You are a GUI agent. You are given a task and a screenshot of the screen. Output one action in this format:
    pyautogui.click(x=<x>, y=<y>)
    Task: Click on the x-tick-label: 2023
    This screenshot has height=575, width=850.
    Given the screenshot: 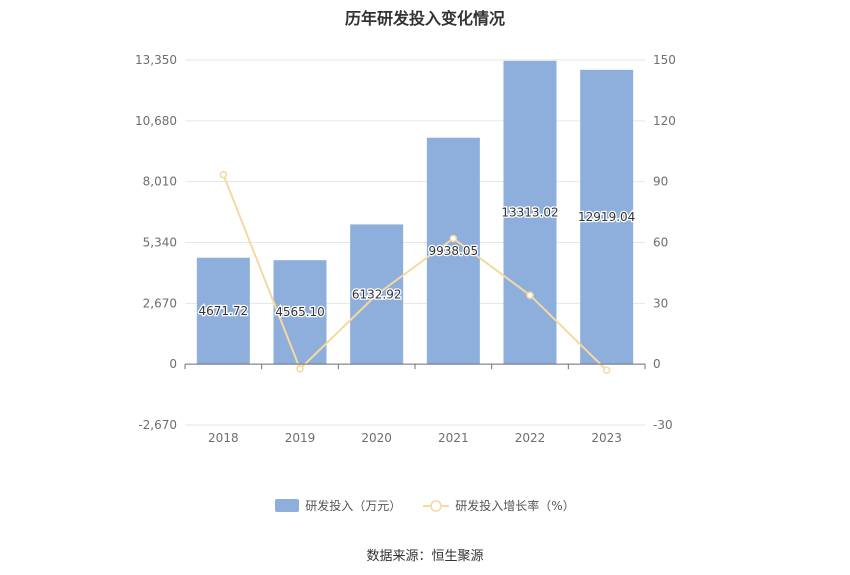 What is the action you would take?
    pyautogui.click(x=606, y=438)
    